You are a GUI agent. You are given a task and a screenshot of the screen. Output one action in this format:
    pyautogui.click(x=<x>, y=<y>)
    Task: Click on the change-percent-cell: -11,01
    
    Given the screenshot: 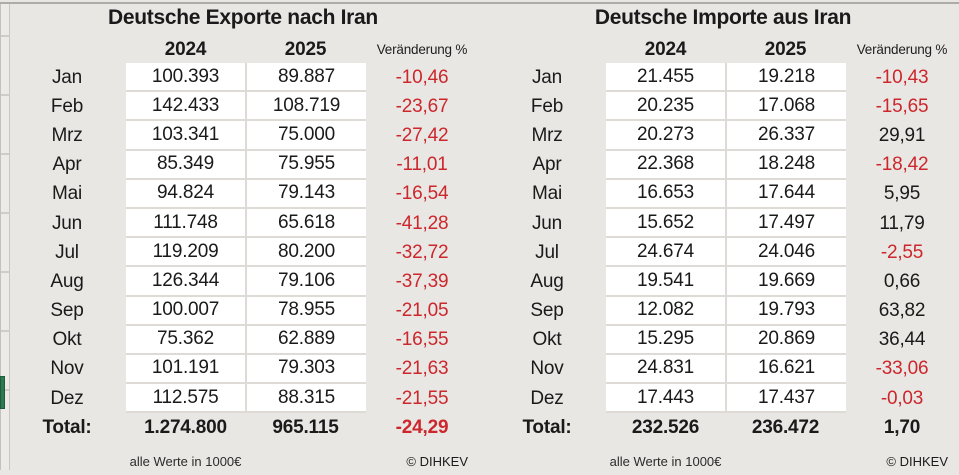 What is the action you would take?
    pyautogui.click(x=422, y=165)
    